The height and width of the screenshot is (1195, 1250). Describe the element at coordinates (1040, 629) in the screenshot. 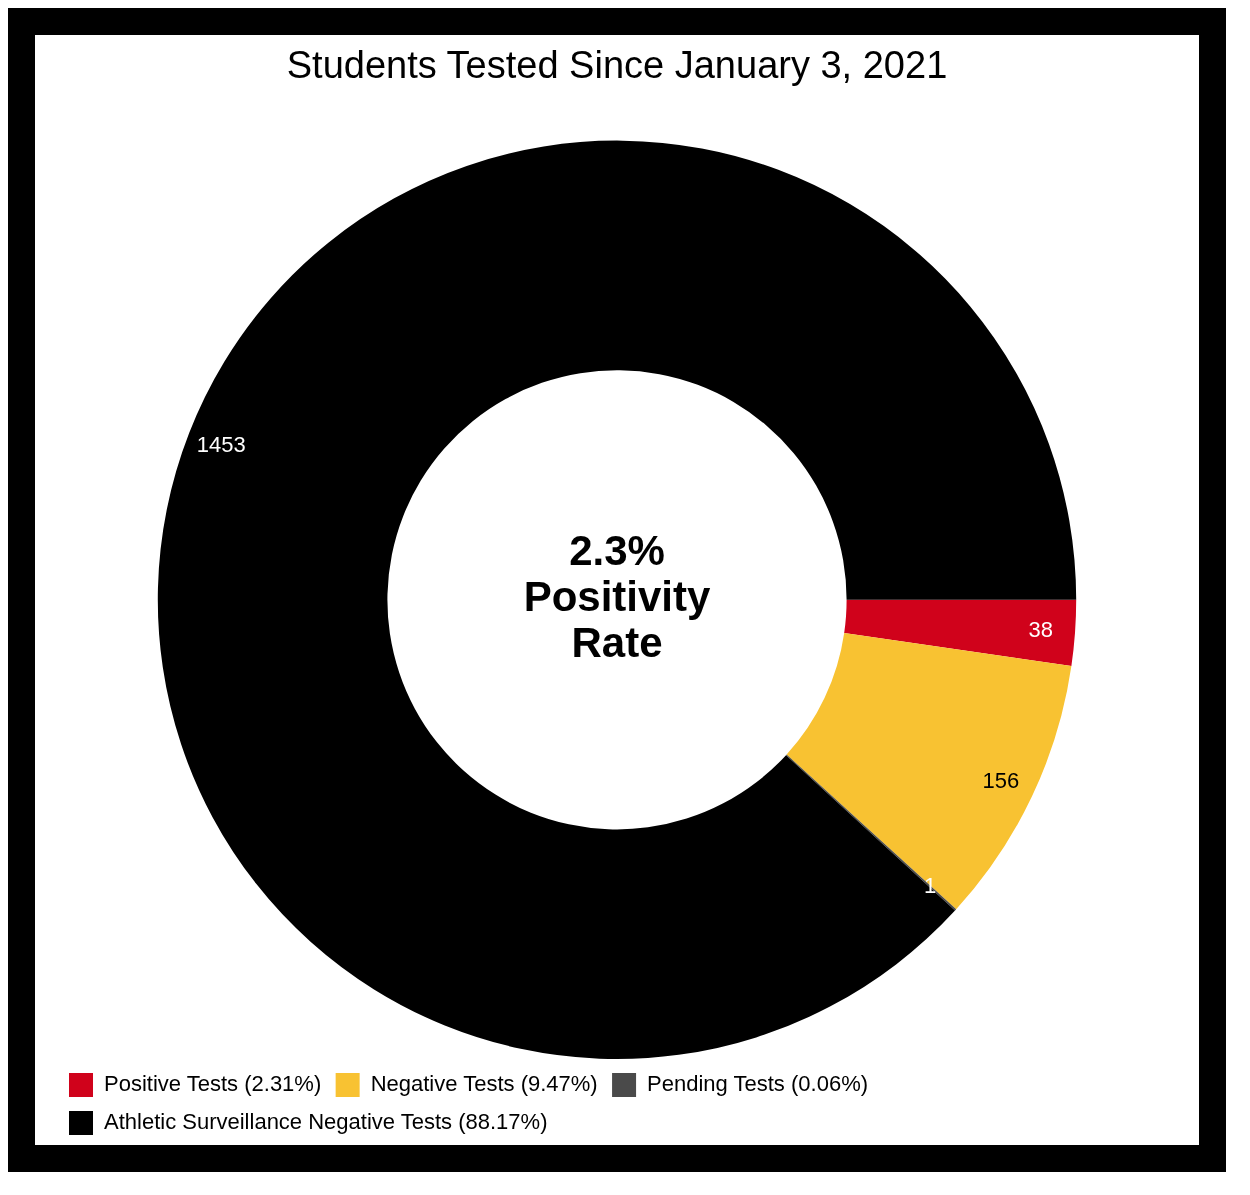

I see `data-label: 38` at that location.